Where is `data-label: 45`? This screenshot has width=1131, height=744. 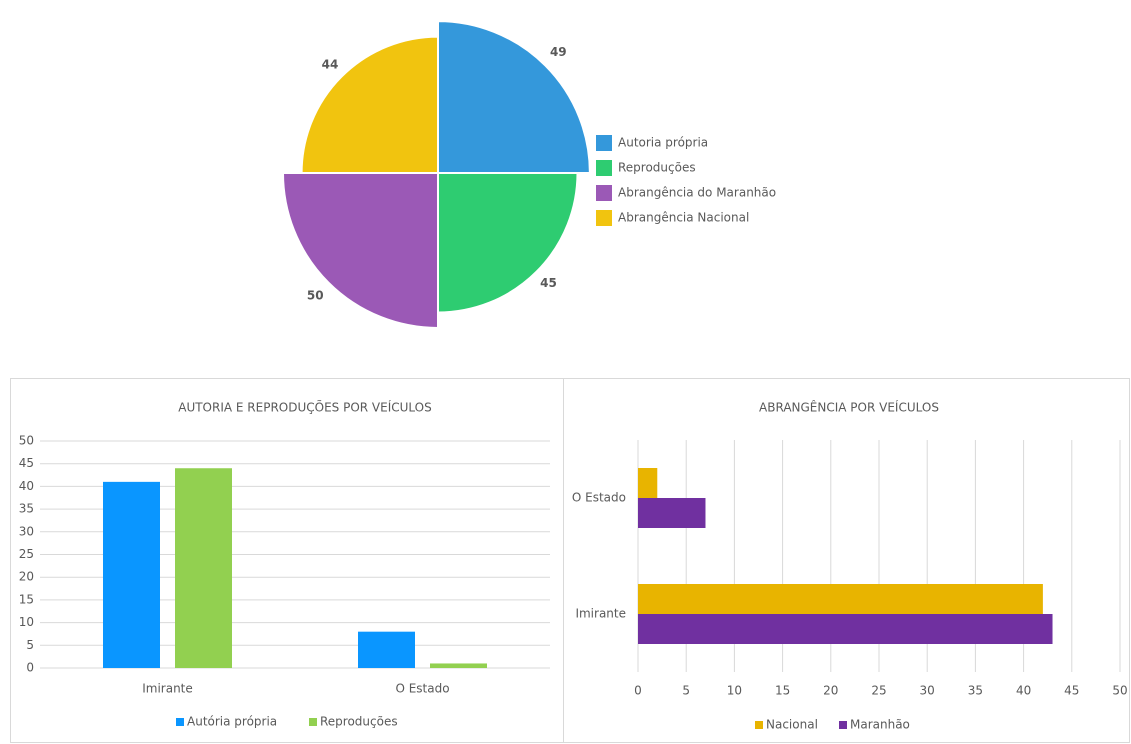
data-label: 45 is located at coordinates (548, 283).